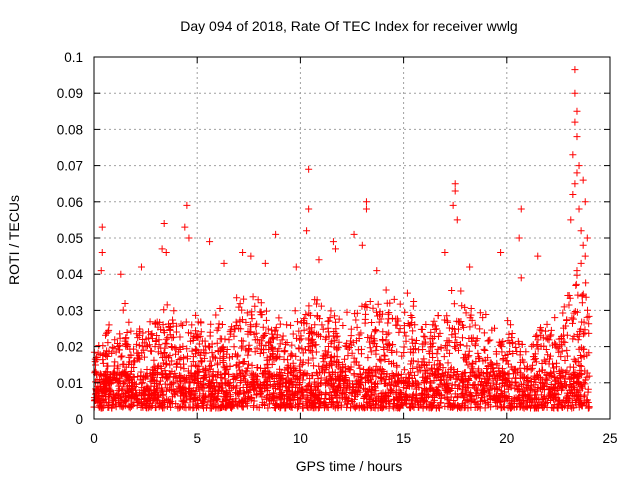  Describe the element at coordinates (70, 93) in the screenshot. I see `y-tick-label: 0.09` at that location.